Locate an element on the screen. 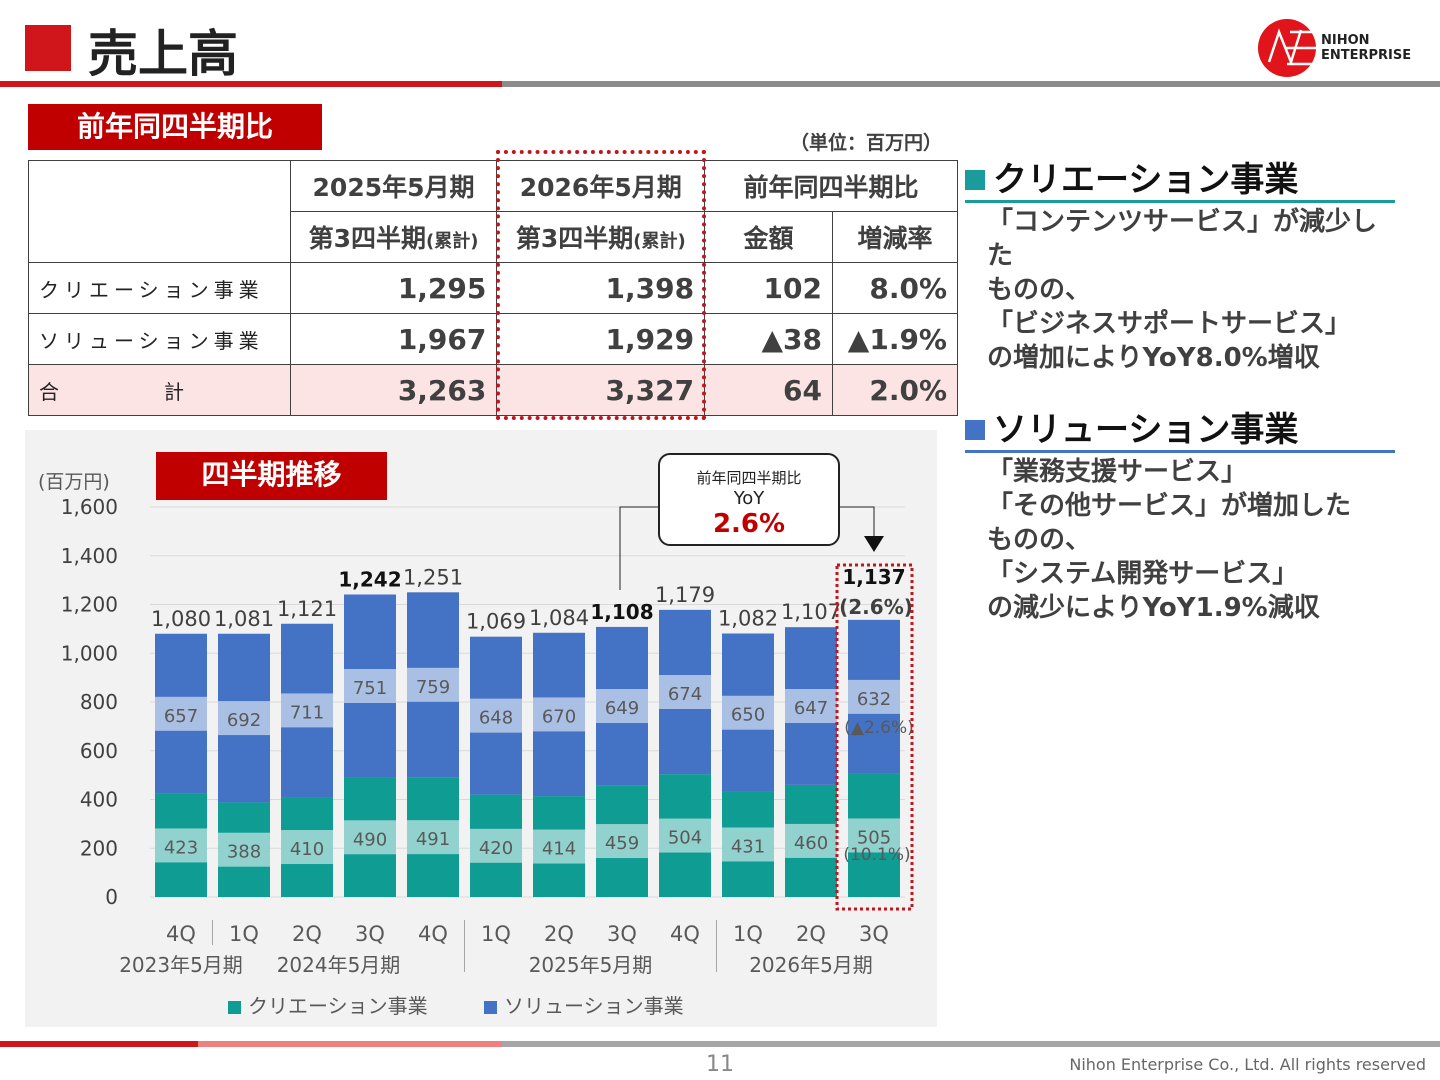  data-label-total: 1,251 is located at coordinates (433, 577).